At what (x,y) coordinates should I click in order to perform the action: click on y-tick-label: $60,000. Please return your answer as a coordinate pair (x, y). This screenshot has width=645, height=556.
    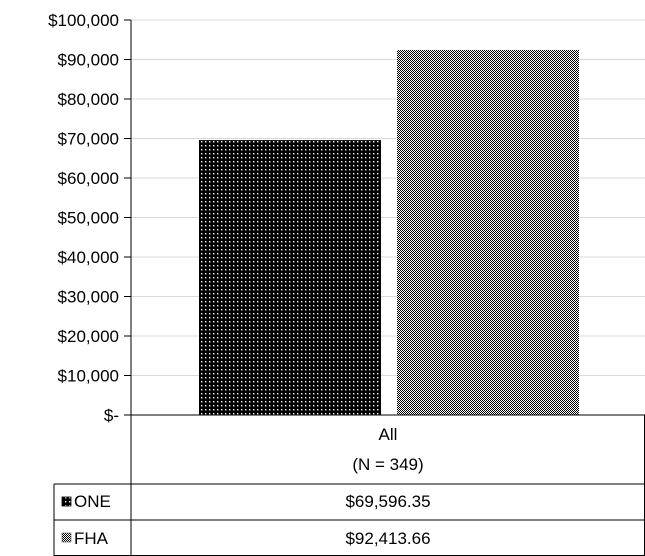
    Looking at the image, I should click on (88, 178).